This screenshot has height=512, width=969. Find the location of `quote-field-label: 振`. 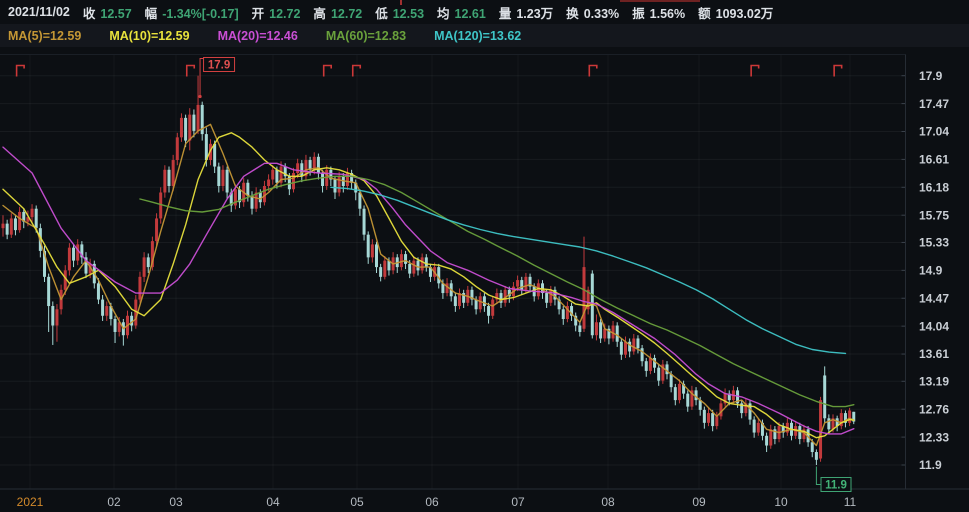

quote-field-label: 振 is located at coordinates (638, 13).